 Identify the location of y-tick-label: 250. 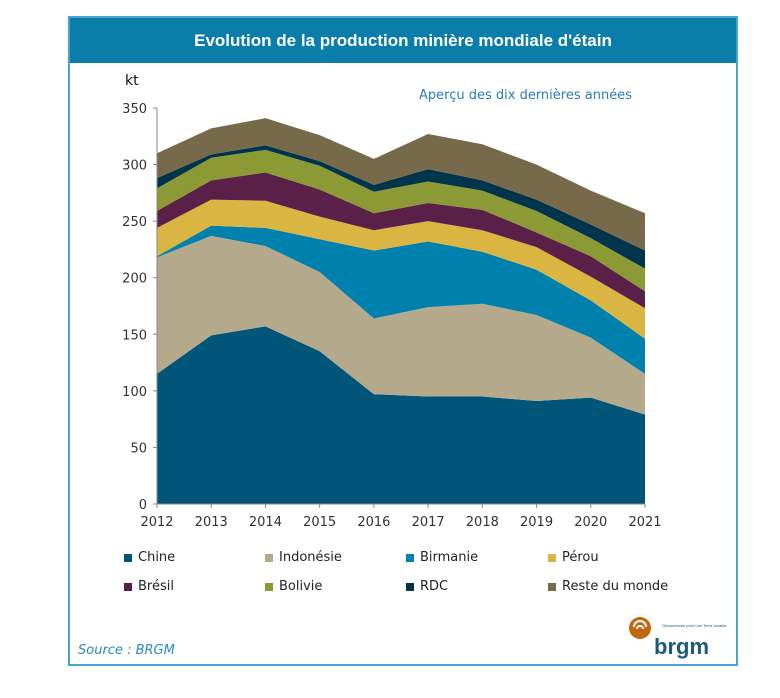
(134, 222).